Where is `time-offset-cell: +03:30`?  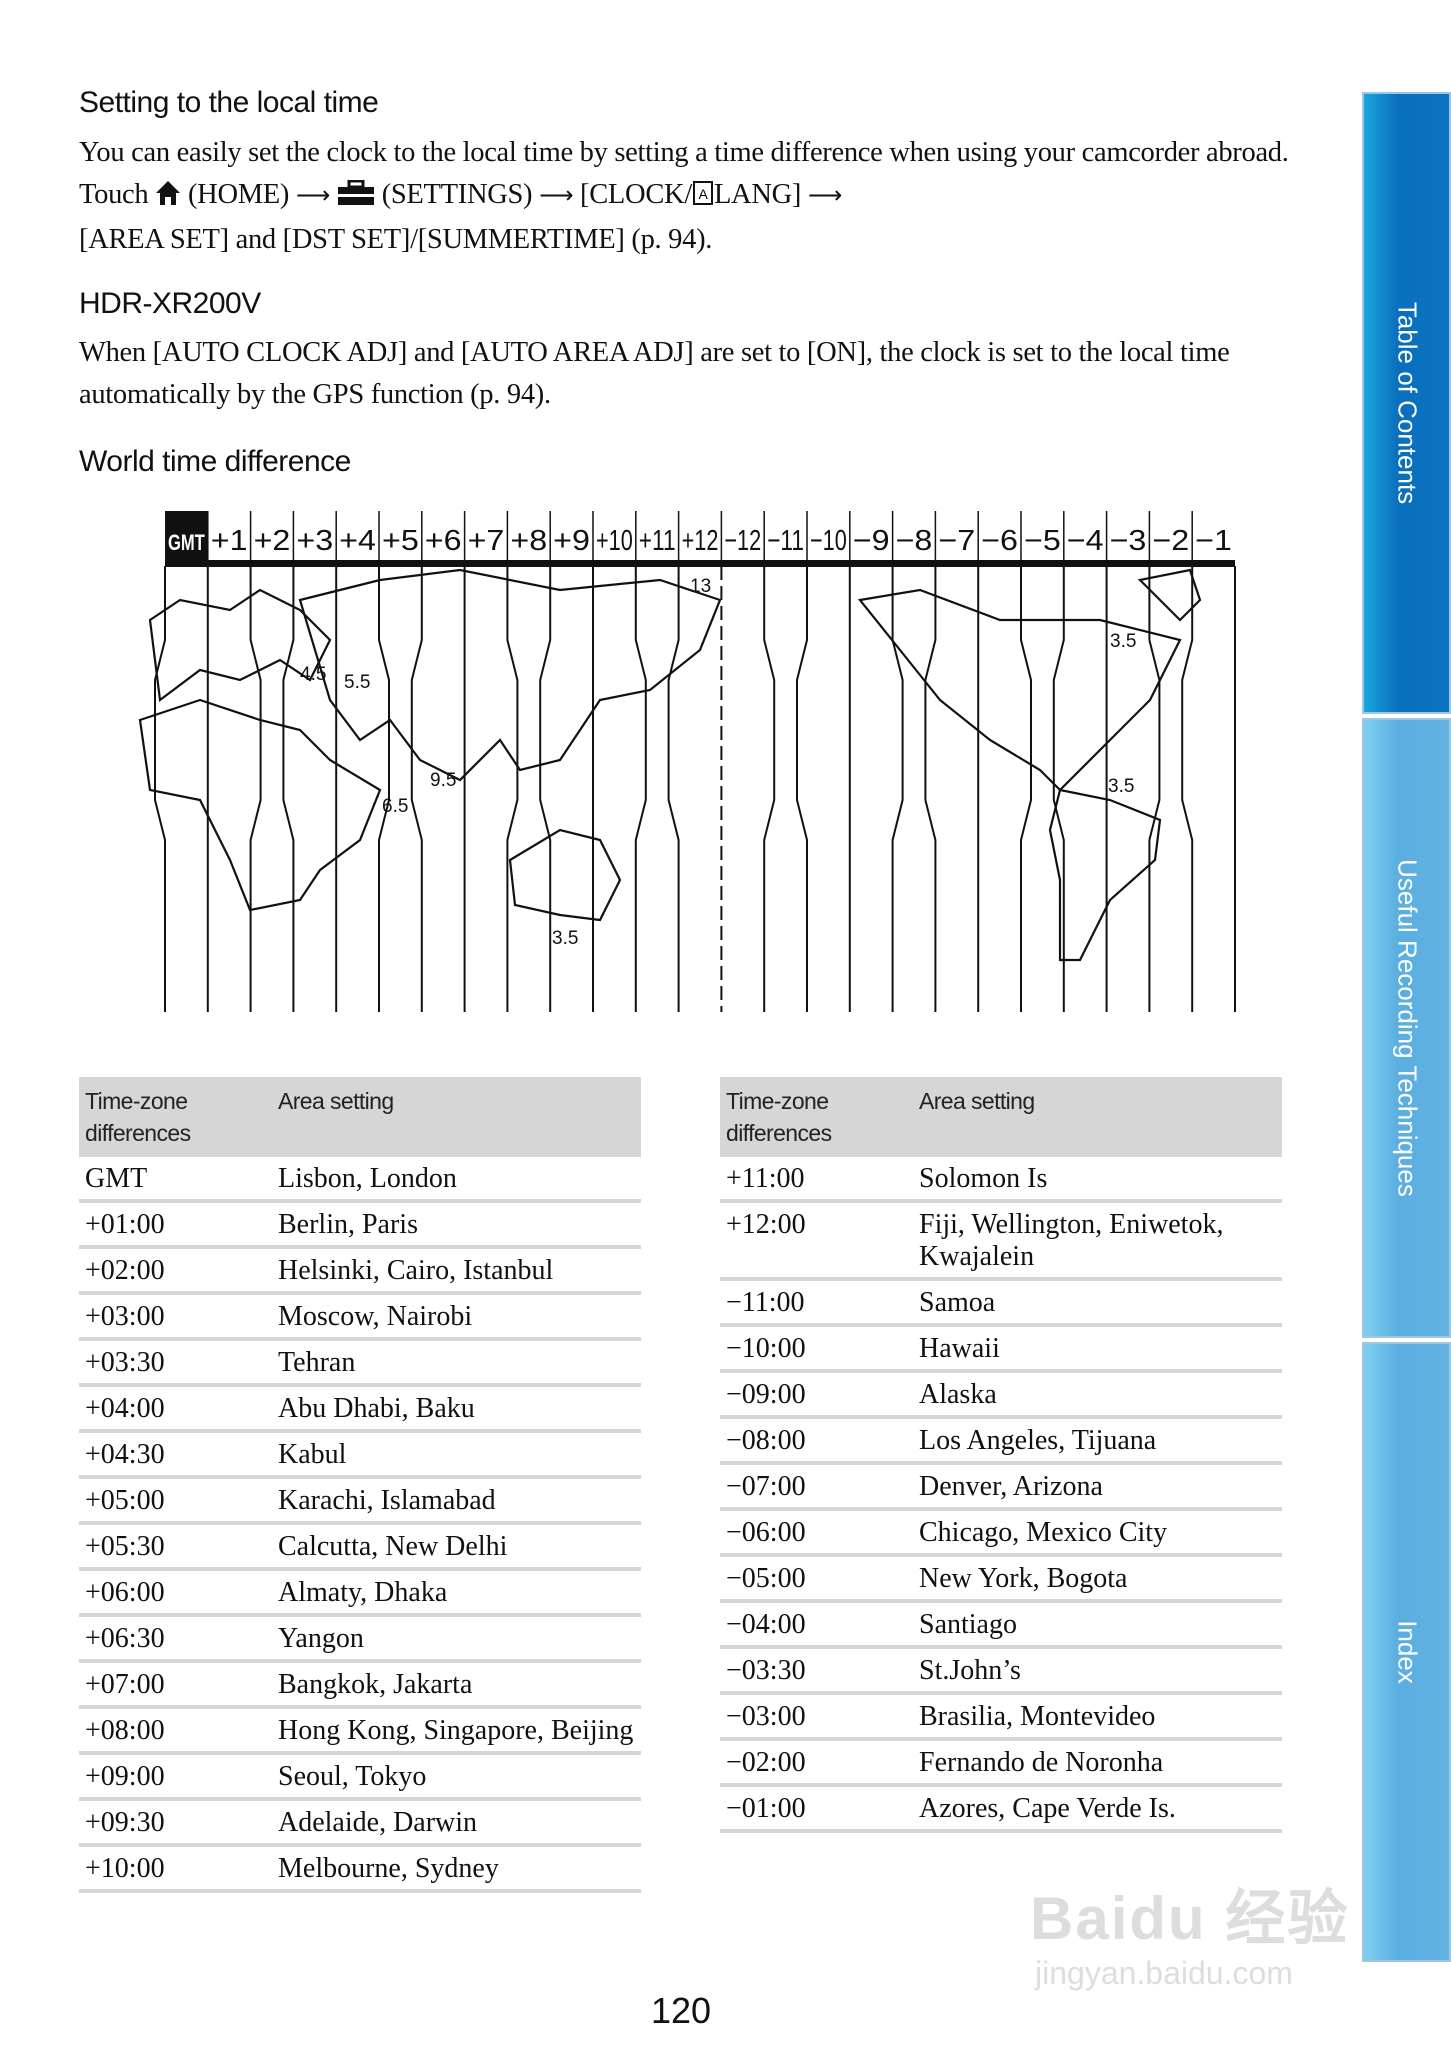
time-offset-cell: +03:30 is located at coordinates (175, 1363).